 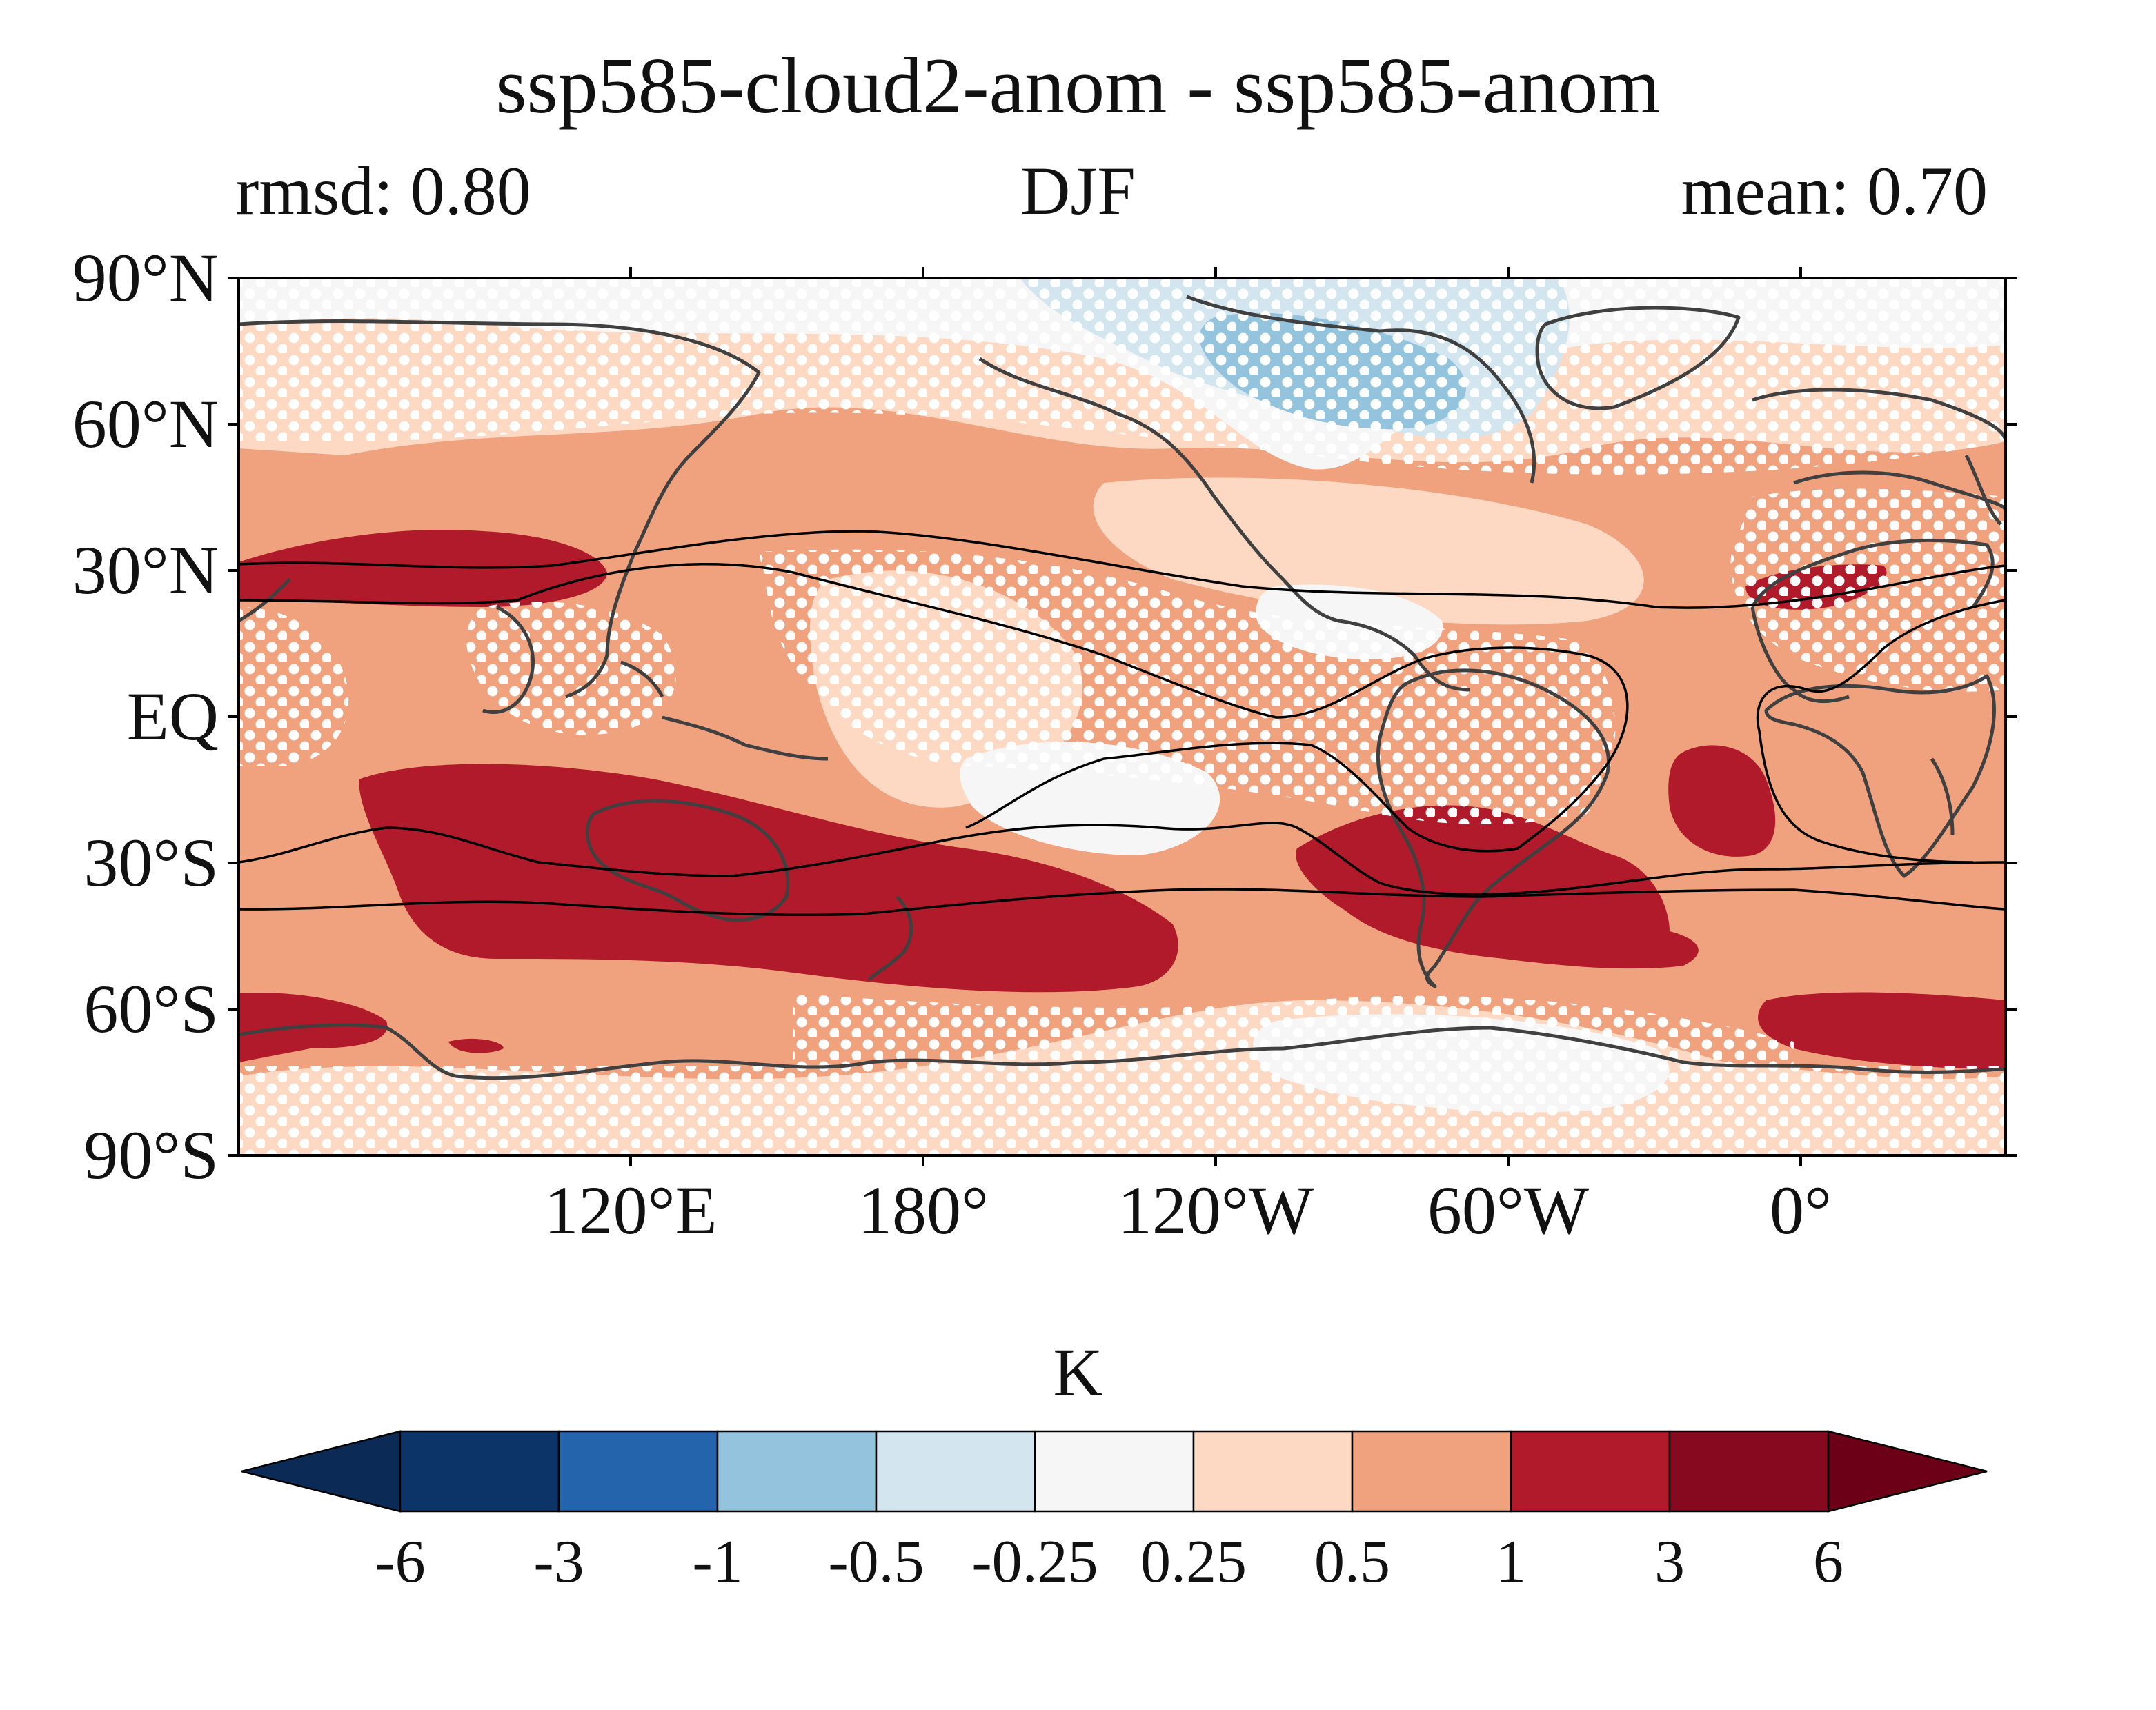 What do you see at coordinates (1215, 1210) in the screenshot?
I see `x-tick-label: 120°W` at bounding box center [1215, 1210].